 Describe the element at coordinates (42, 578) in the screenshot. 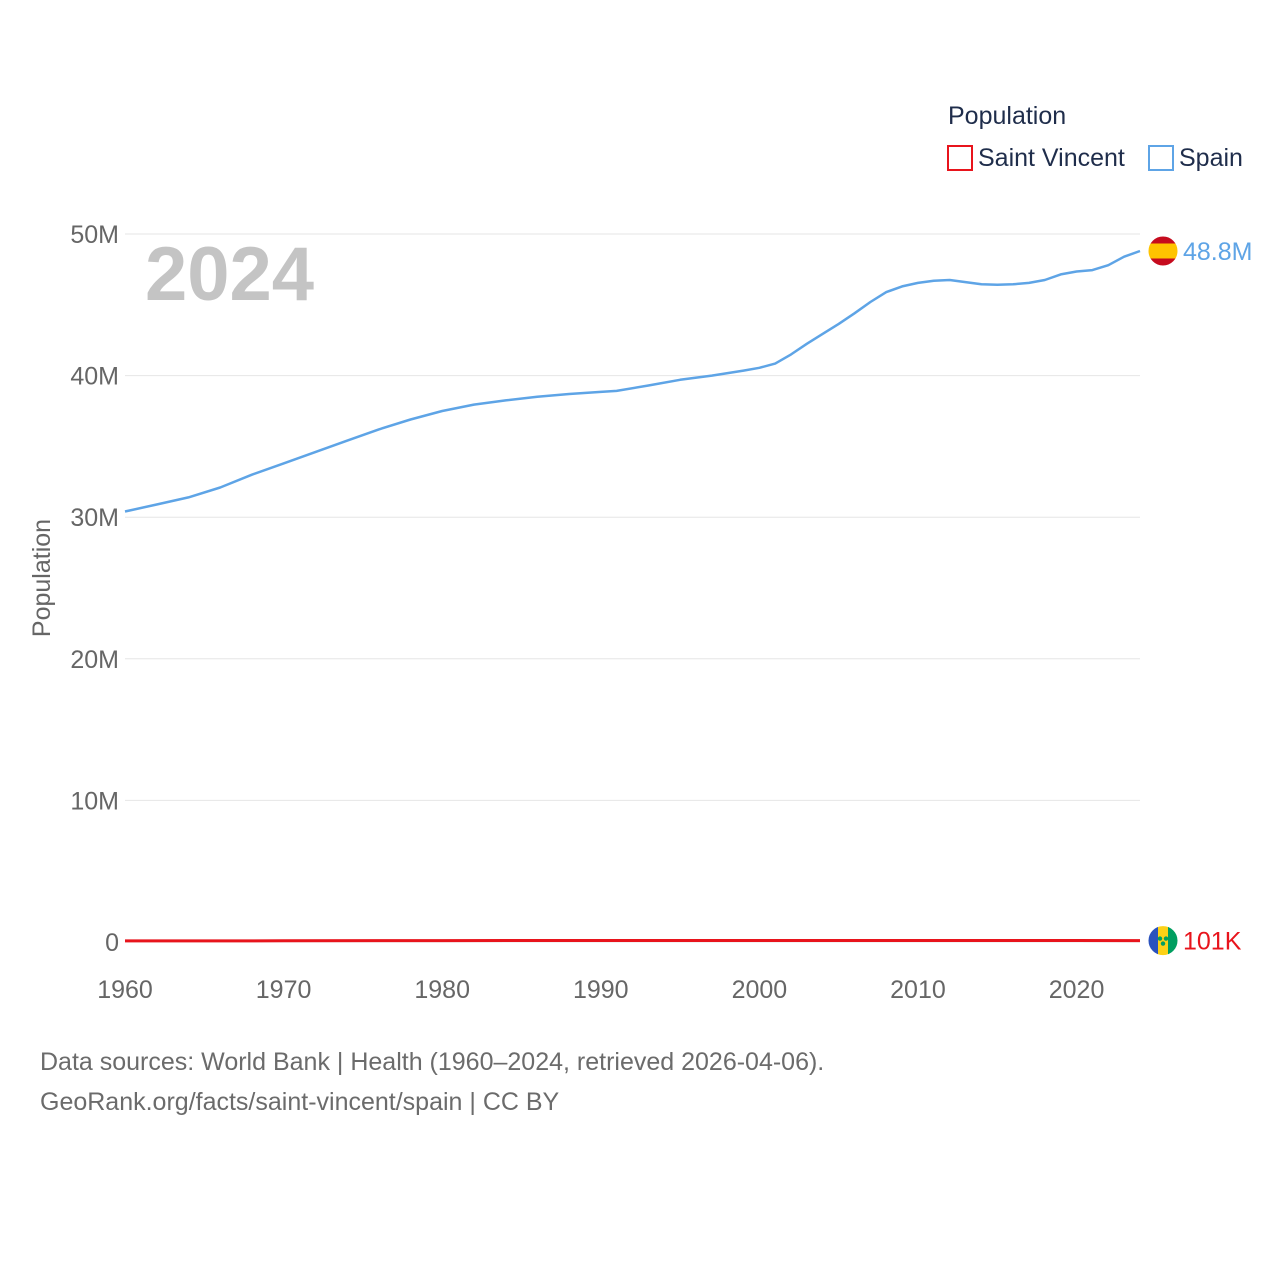

I see `y-axis-title: Population` at that location.